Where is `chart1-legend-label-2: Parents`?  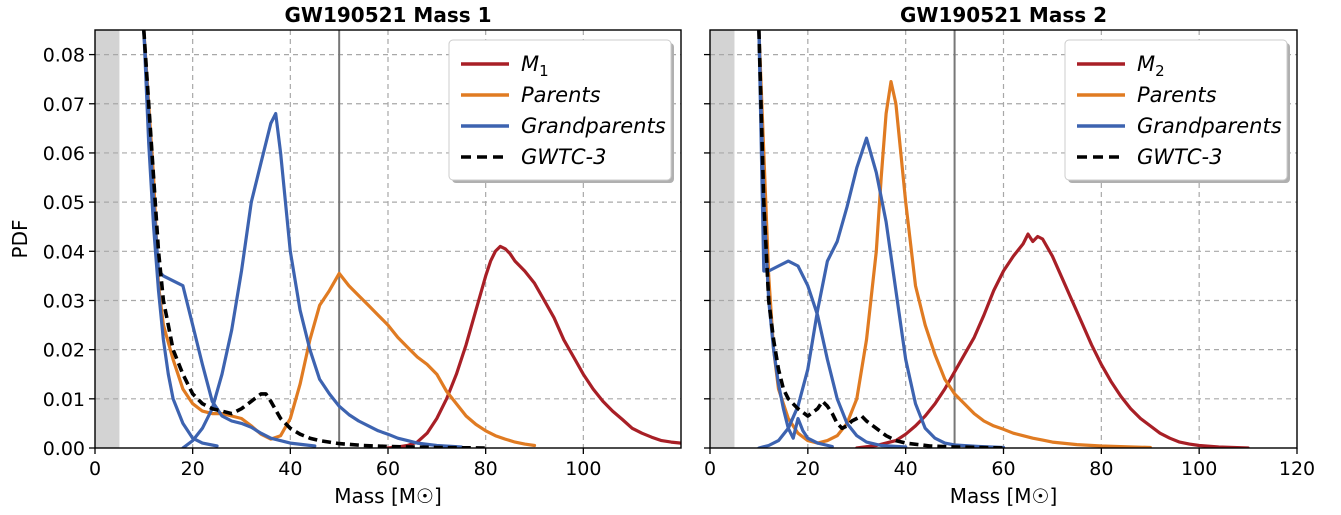 chart1-legend-label-2: Parents is located at coordinates (561, 95).